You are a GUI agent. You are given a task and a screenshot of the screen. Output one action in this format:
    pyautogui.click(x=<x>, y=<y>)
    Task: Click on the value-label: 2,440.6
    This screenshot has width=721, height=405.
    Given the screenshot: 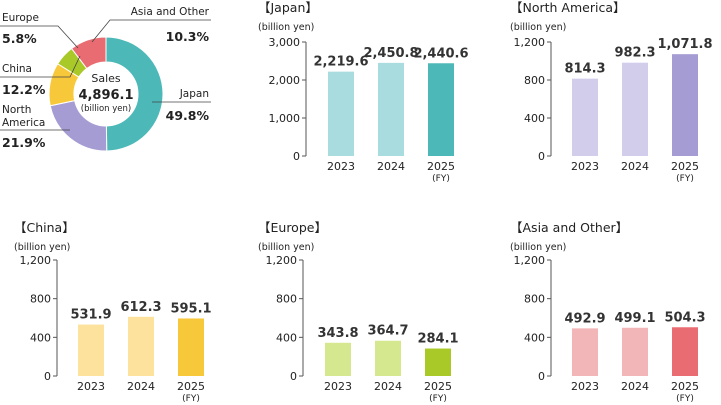 What is the action you would take?
    pyautogui.click(x=440, y=53)
    